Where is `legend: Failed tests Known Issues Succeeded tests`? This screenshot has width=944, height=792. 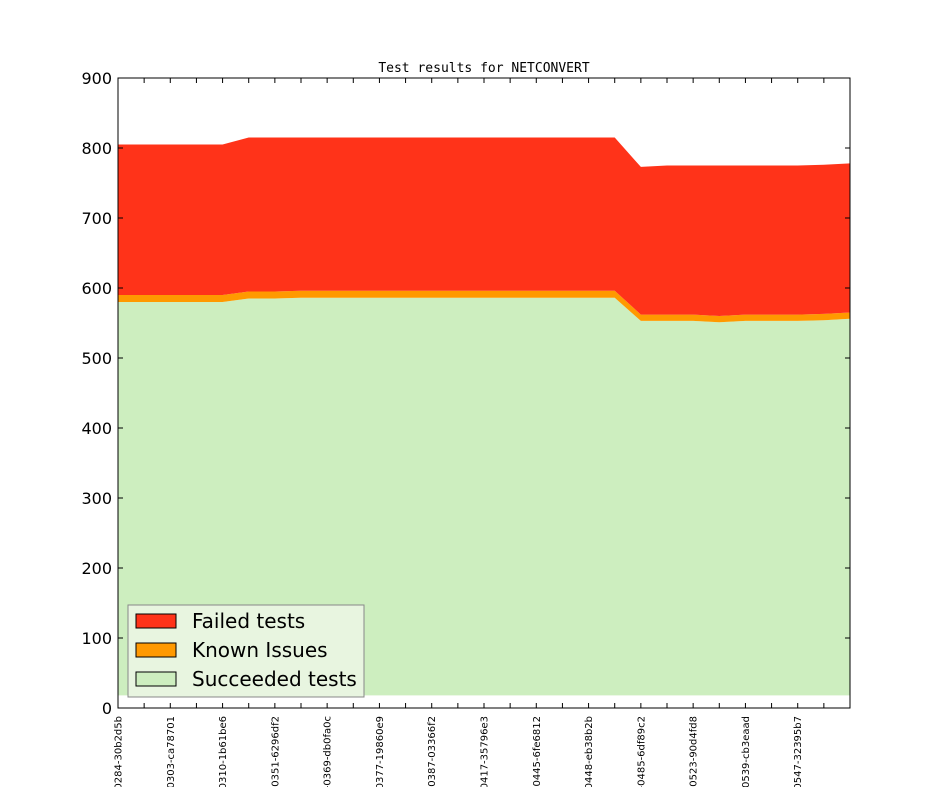 legend: Failed tests Known Issues Succeeded tests is located at coordinates (246, 651).